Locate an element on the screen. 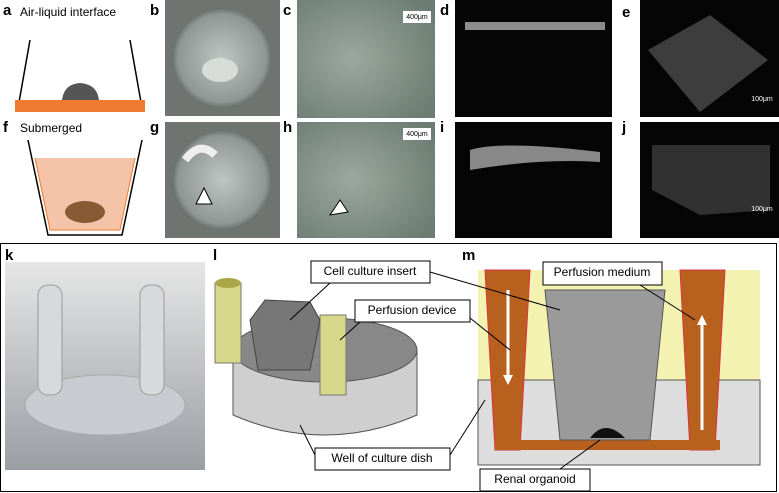  dish-b is located at coordinates (222, 58).